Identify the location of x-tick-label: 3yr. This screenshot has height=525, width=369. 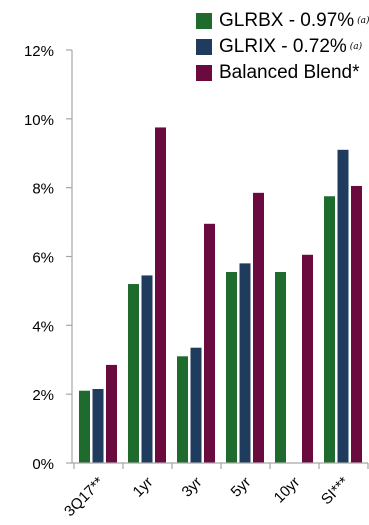
(192, 487).